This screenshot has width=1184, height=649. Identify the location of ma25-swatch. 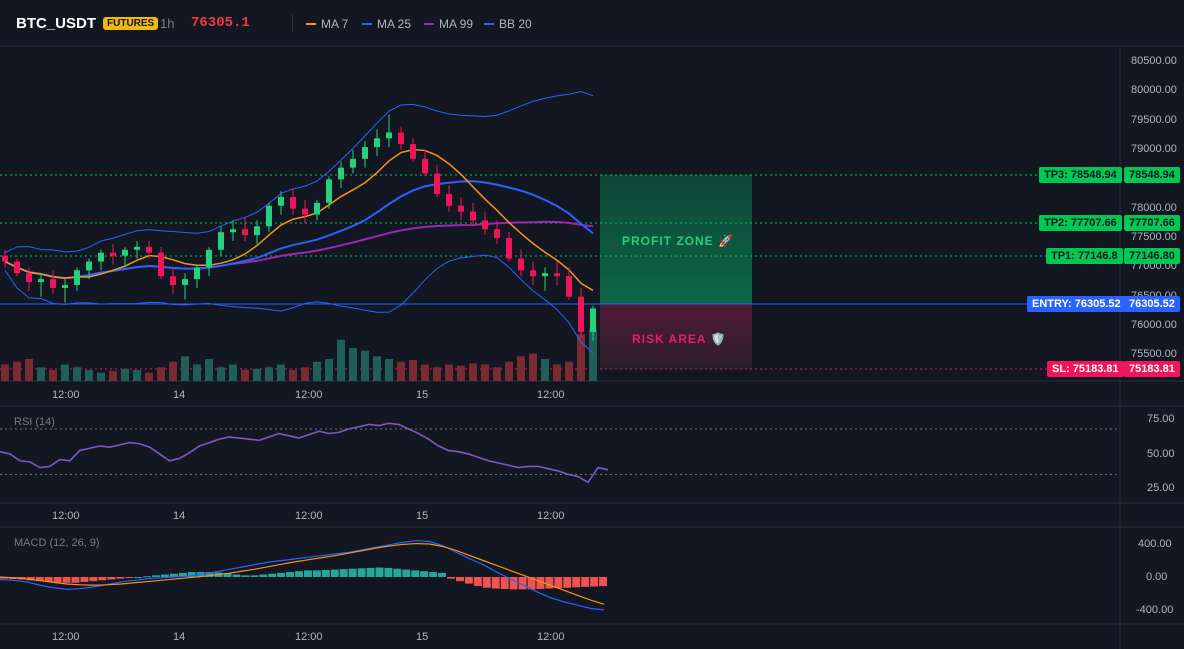
(367, 24).